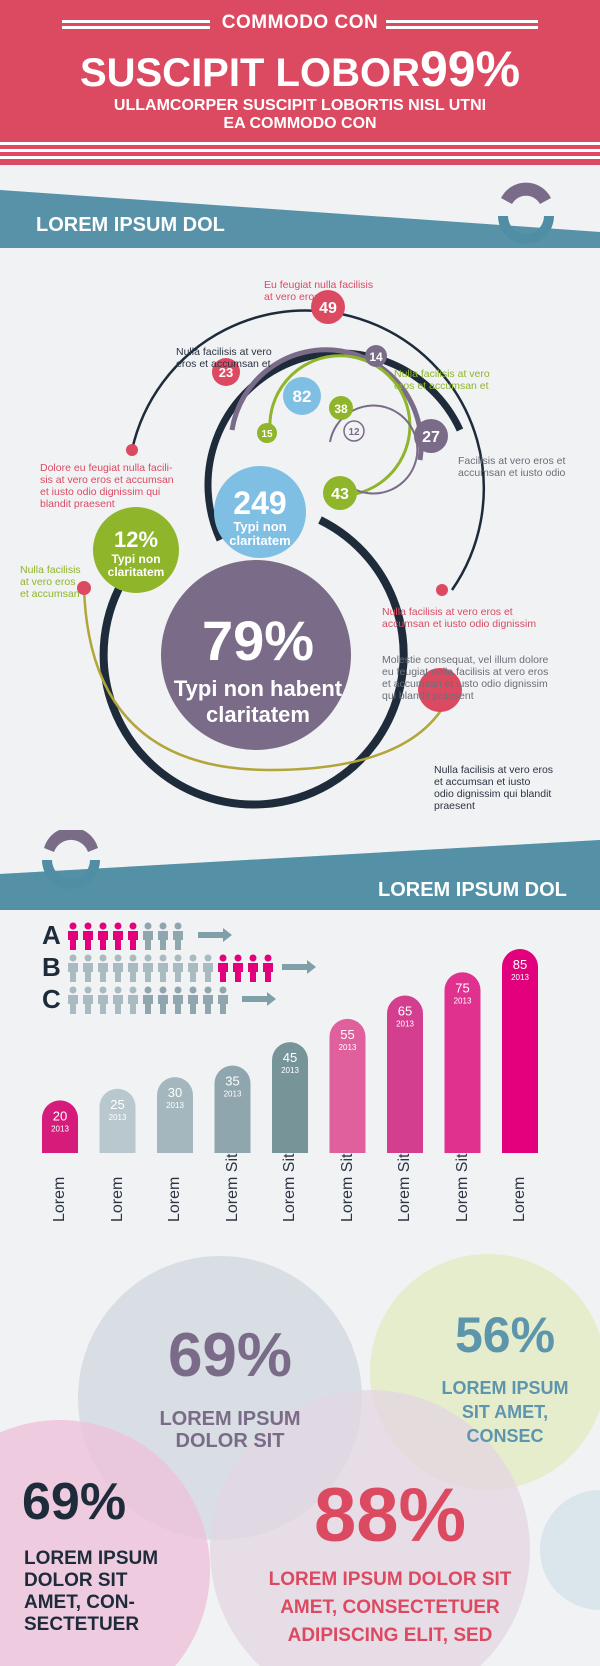  Describe the element at coordinates (232, 1080) in the screenshot. I see `bar-value: 35` at that location.